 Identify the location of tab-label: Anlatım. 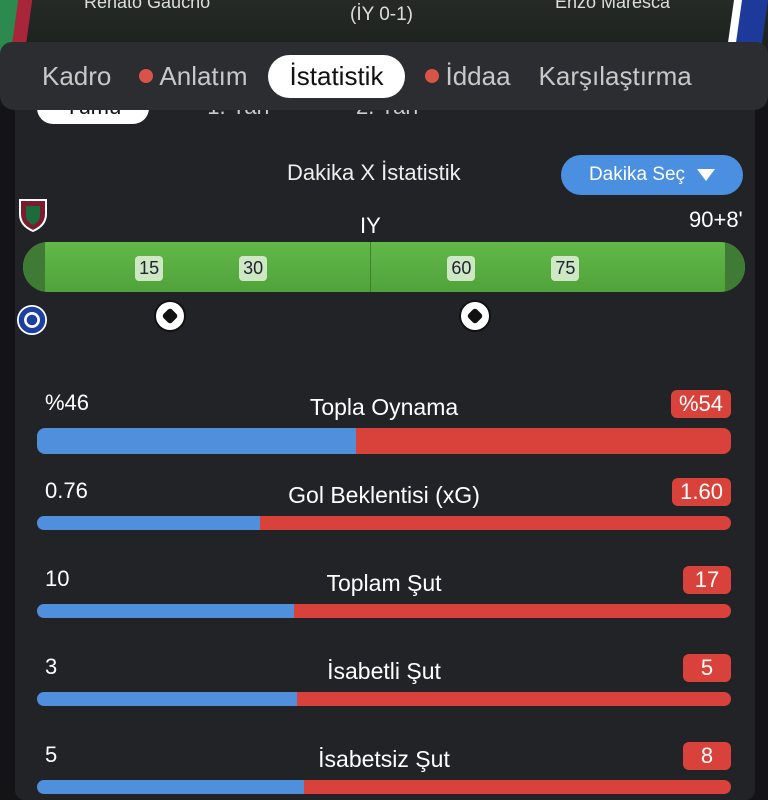
(203, 75).